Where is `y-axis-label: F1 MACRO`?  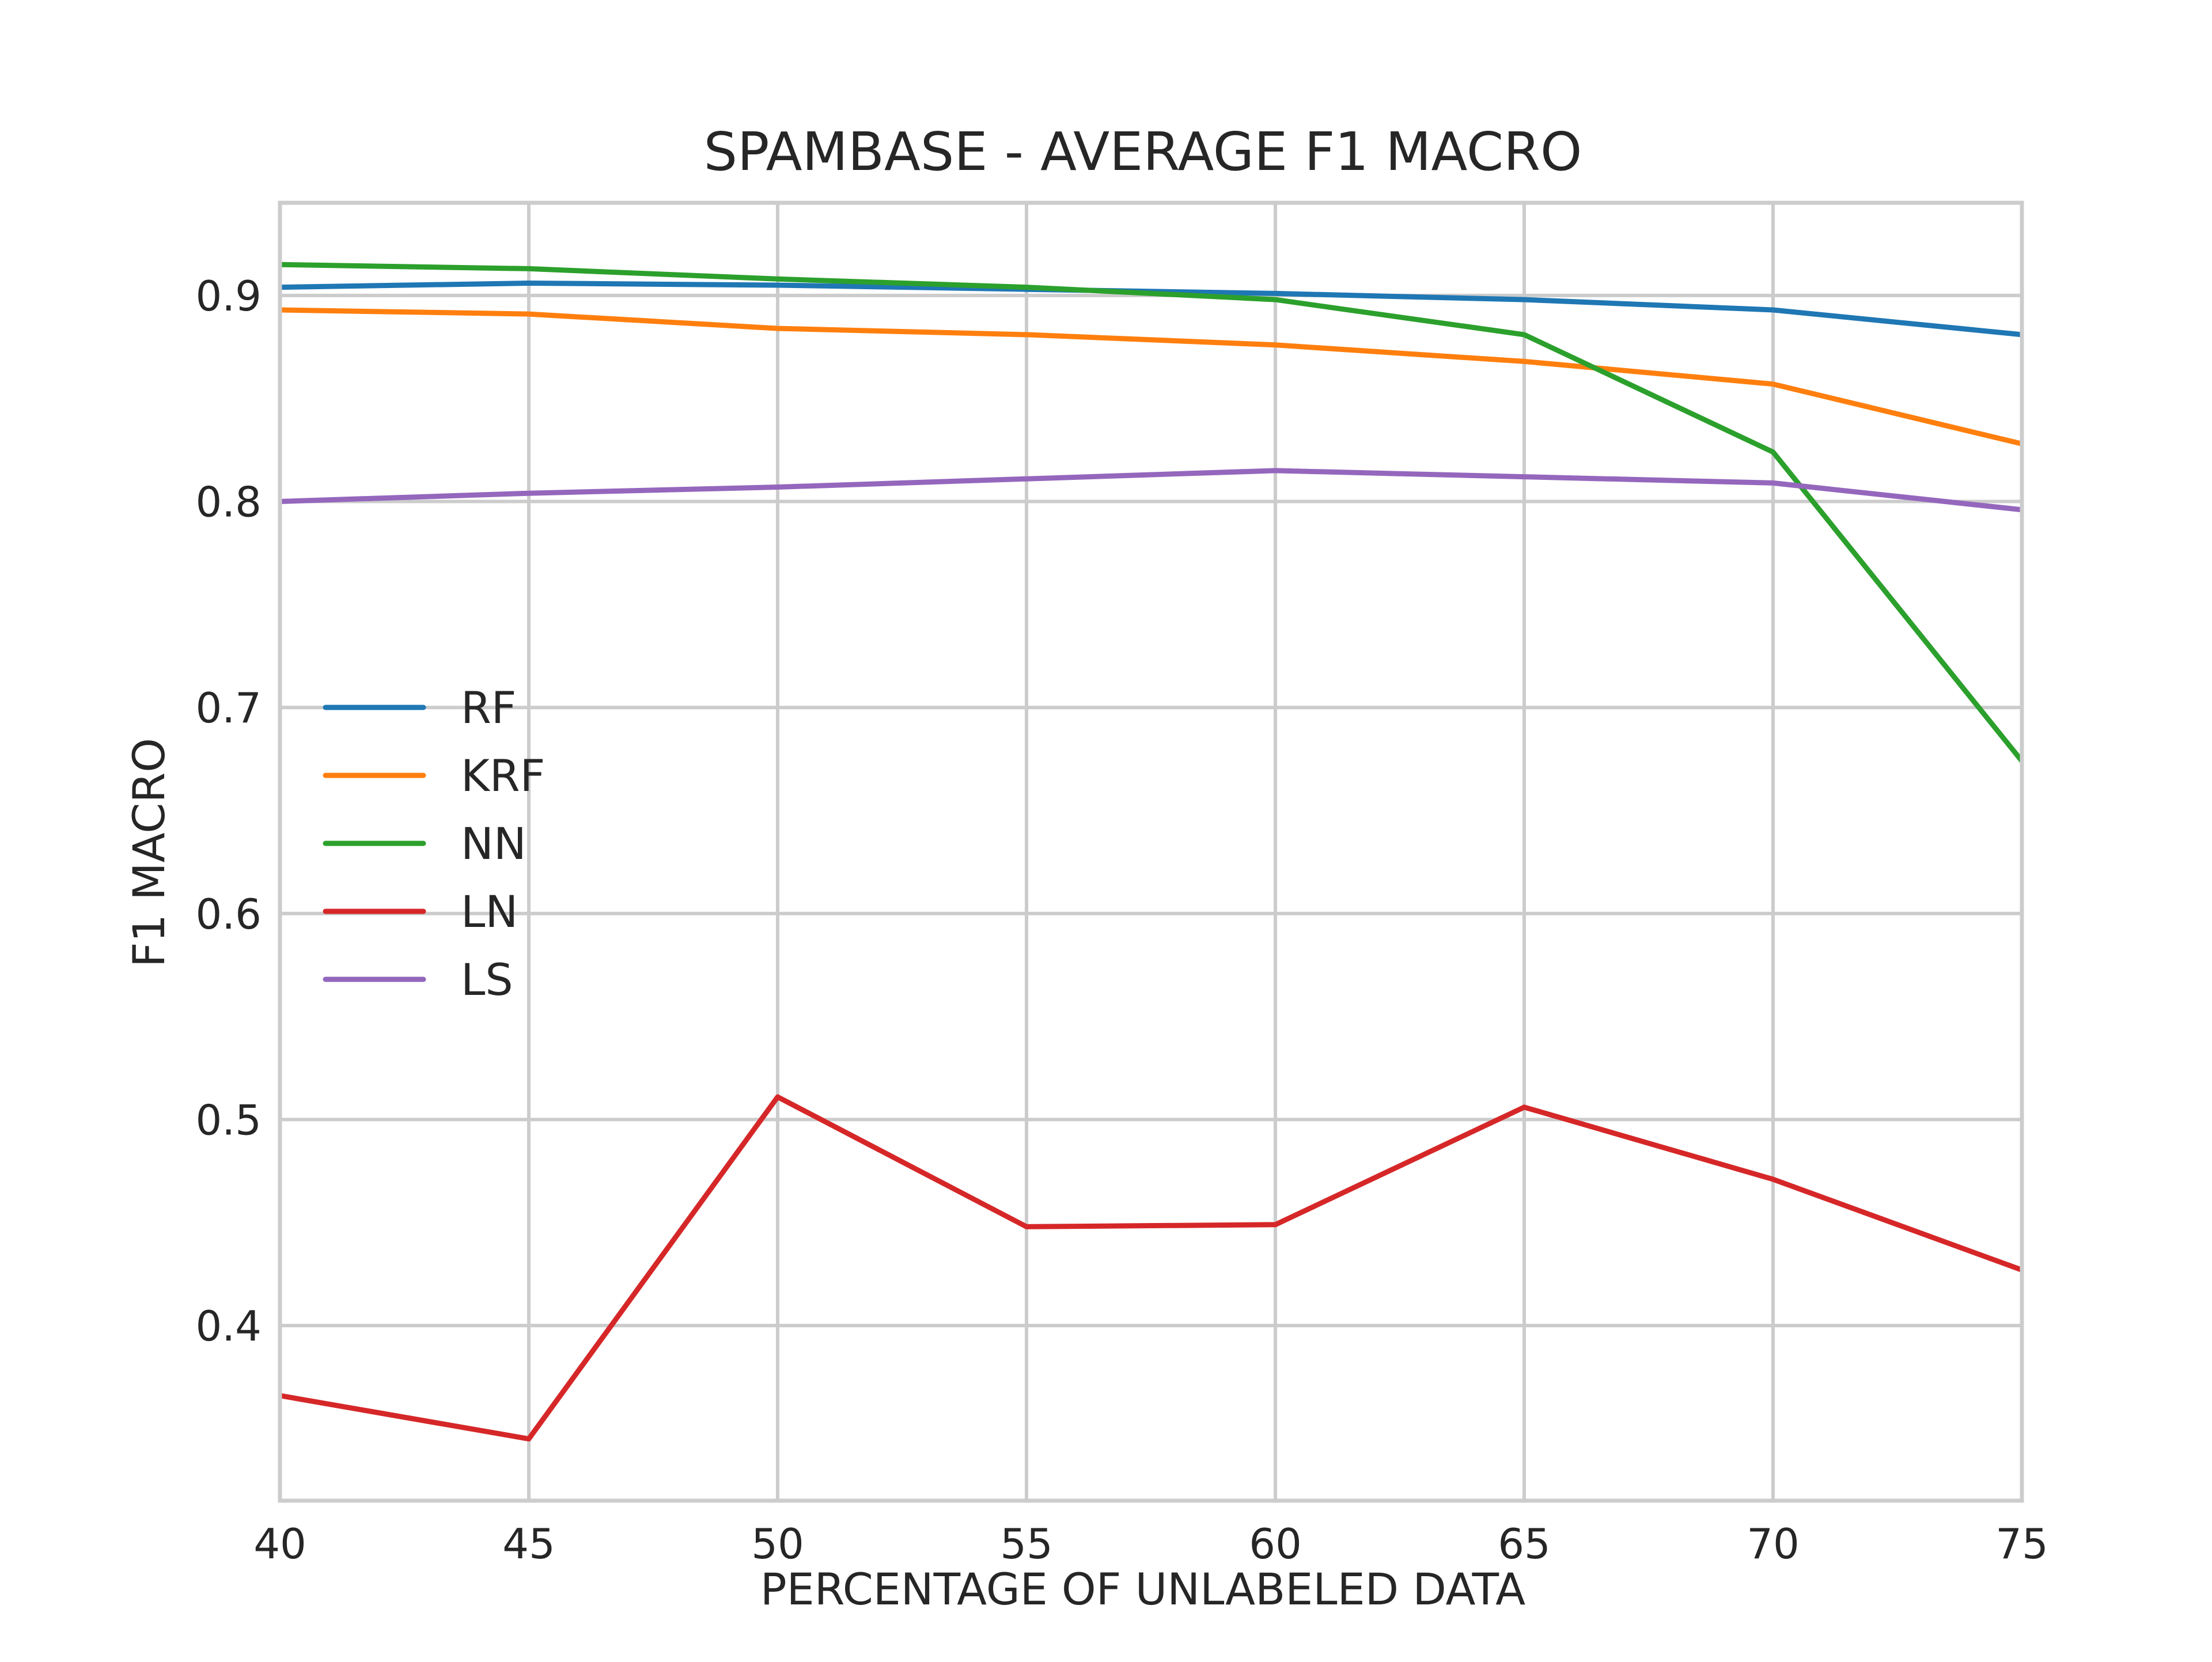 y-axis-label: F1 MACRO is located at coordinates (149, 852).